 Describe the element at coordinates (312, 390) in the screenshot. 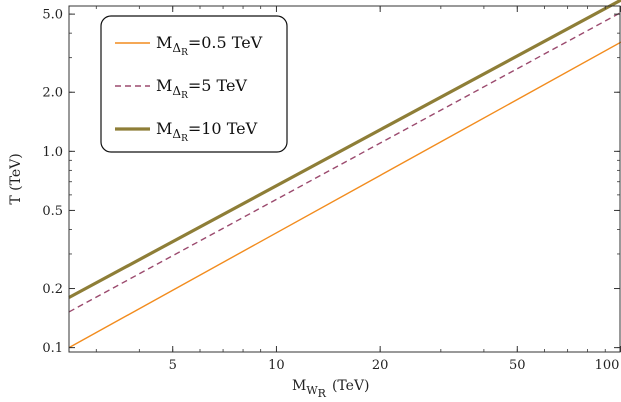

I see `x-axis-label-sub: W` at that location.